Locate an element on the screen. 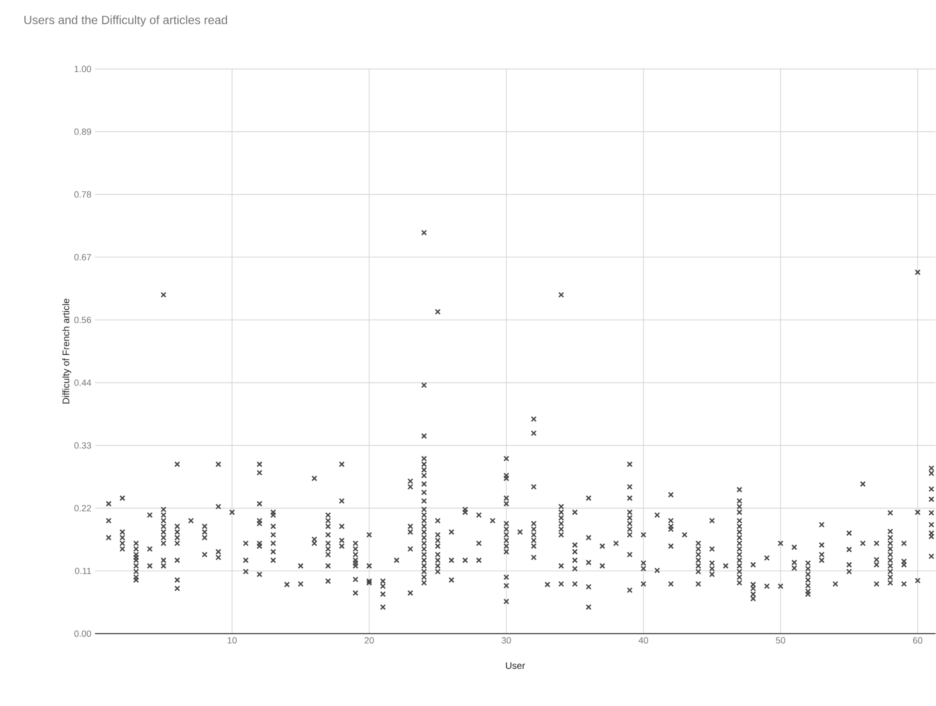  chart-title: Users and the Difficulty of articles read is located at coordinates (126, 21).